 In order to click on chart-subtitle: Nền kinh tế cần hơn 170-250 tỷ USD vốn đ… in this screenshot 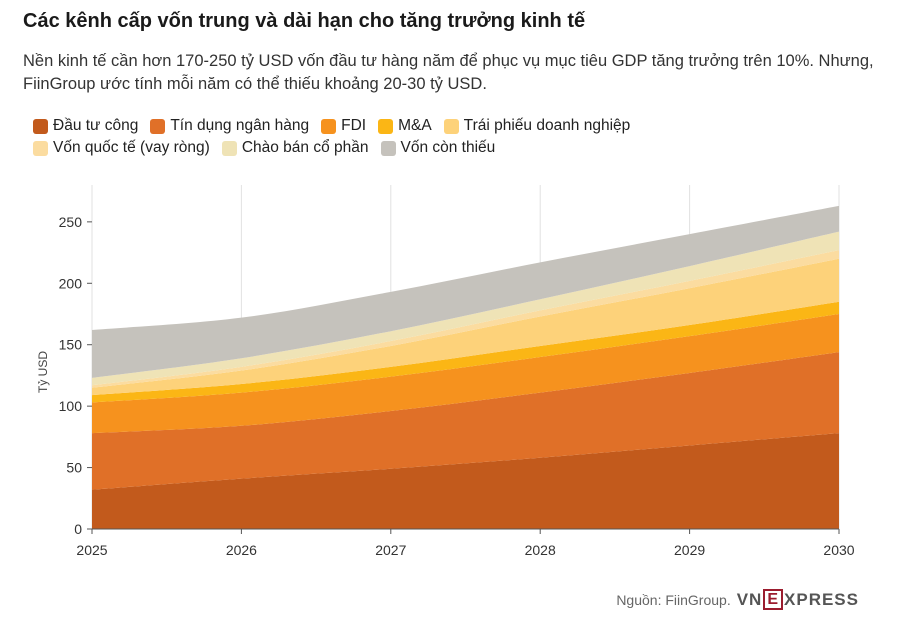, I will do `click(448, 72)`.